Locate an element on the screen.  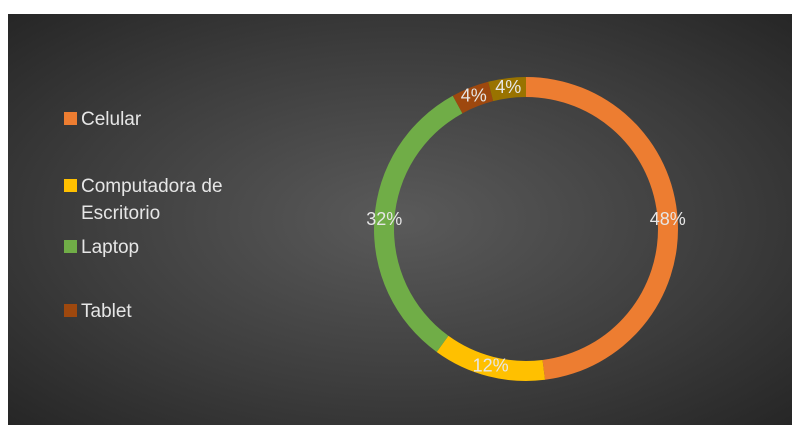
legend-label: Celular is located at coordinates (111, 119).